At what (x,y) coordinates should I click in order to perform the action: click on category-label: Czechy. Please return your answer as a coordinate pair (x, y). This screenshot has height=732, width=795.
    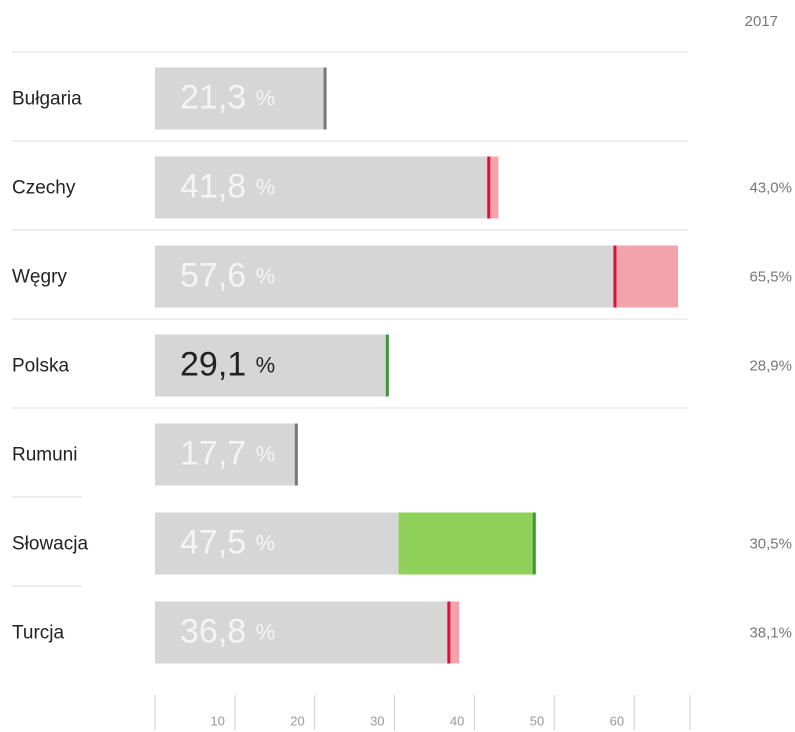
    Looking at the image, I should click on (44, 188).